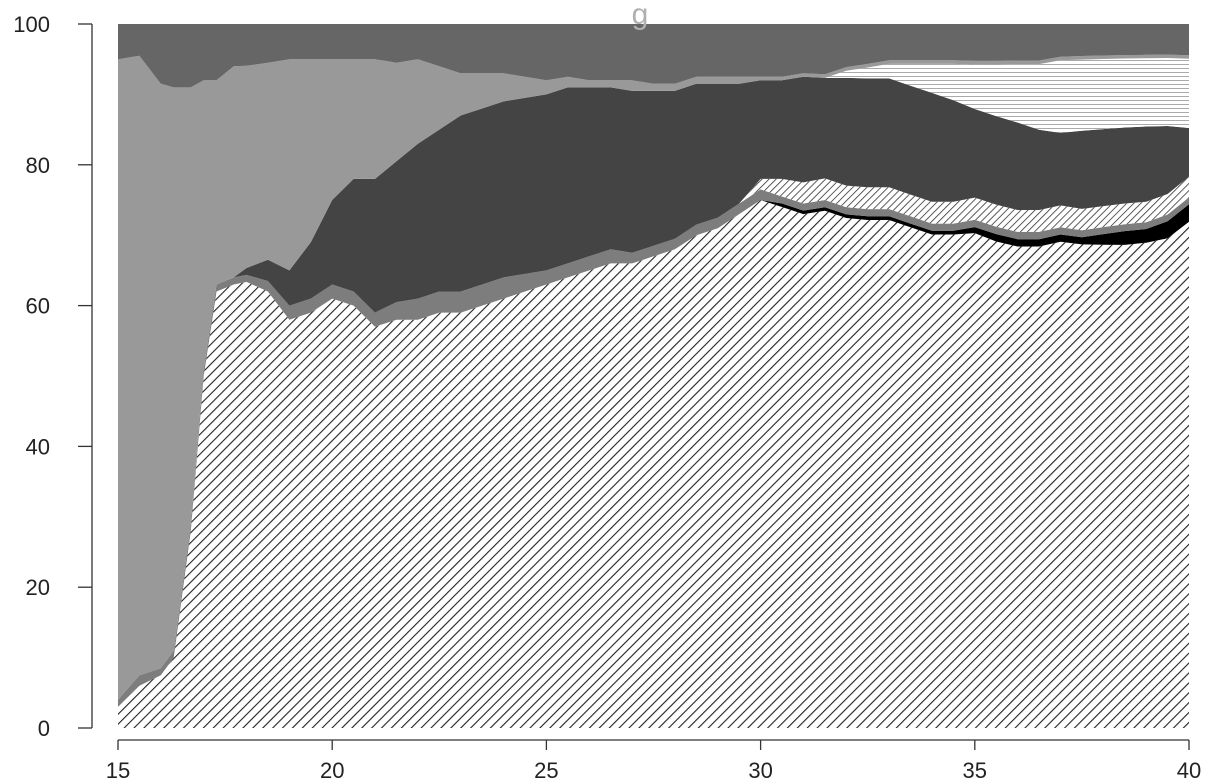 Image resolution: width=1217 pixels, height=784 pixels. What do you see at coordinates (38, 306) in the screenshot?
I see `y-tick-label: 60` at bounding box center [38, 306].